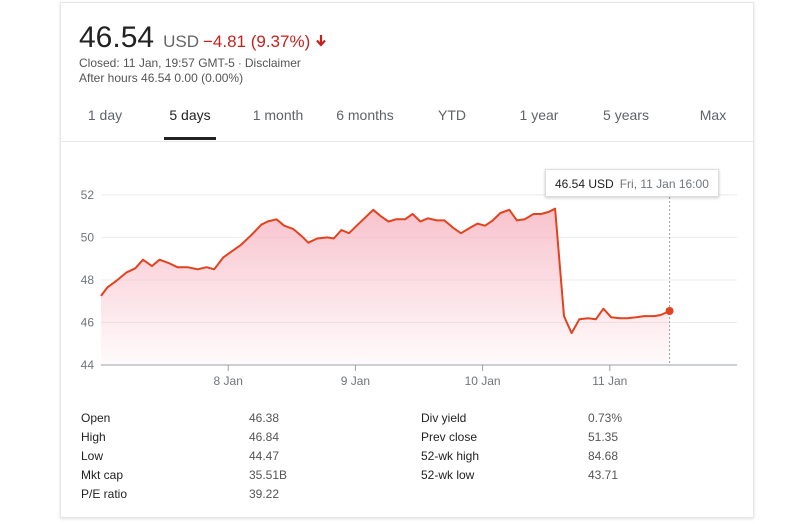 The height and width of the screenshot is (524, 800). Describe the element at coordinates (88, 322) in the screenshot. I see `y-tick-label: 46` at that location.